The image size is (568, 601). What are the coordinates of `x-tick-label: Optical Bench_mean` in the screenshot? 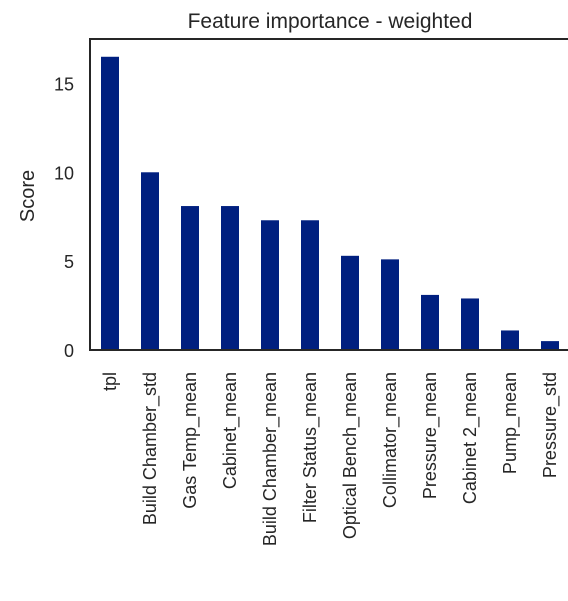 It's located at (350, 455).